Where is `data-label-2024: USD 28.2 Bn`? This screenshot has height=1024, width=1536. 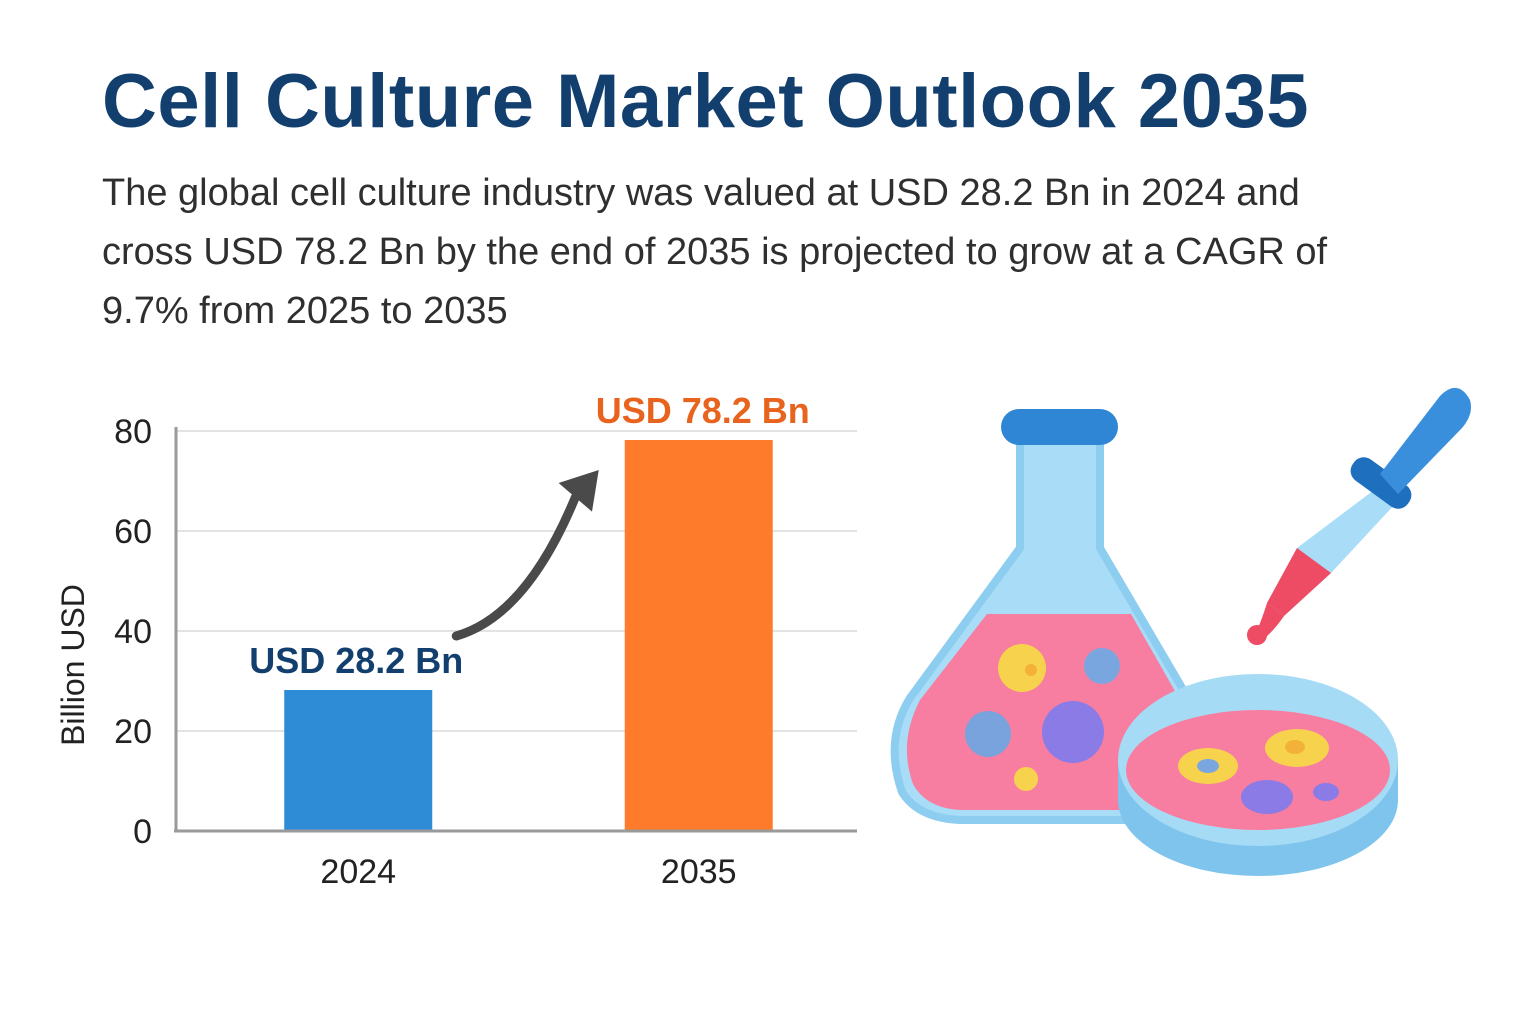
data-label-2024: USD 28.2 Bn is located at coordinates (356, 660).